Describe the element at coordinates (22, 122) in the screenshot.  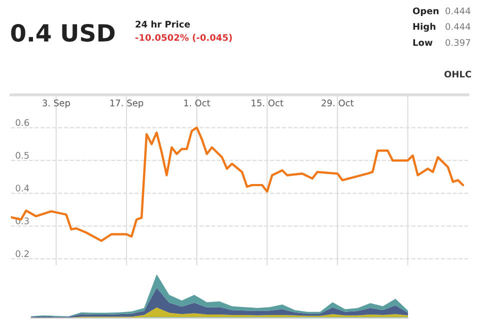
I see `y-tick-label: 0.6` at that location.